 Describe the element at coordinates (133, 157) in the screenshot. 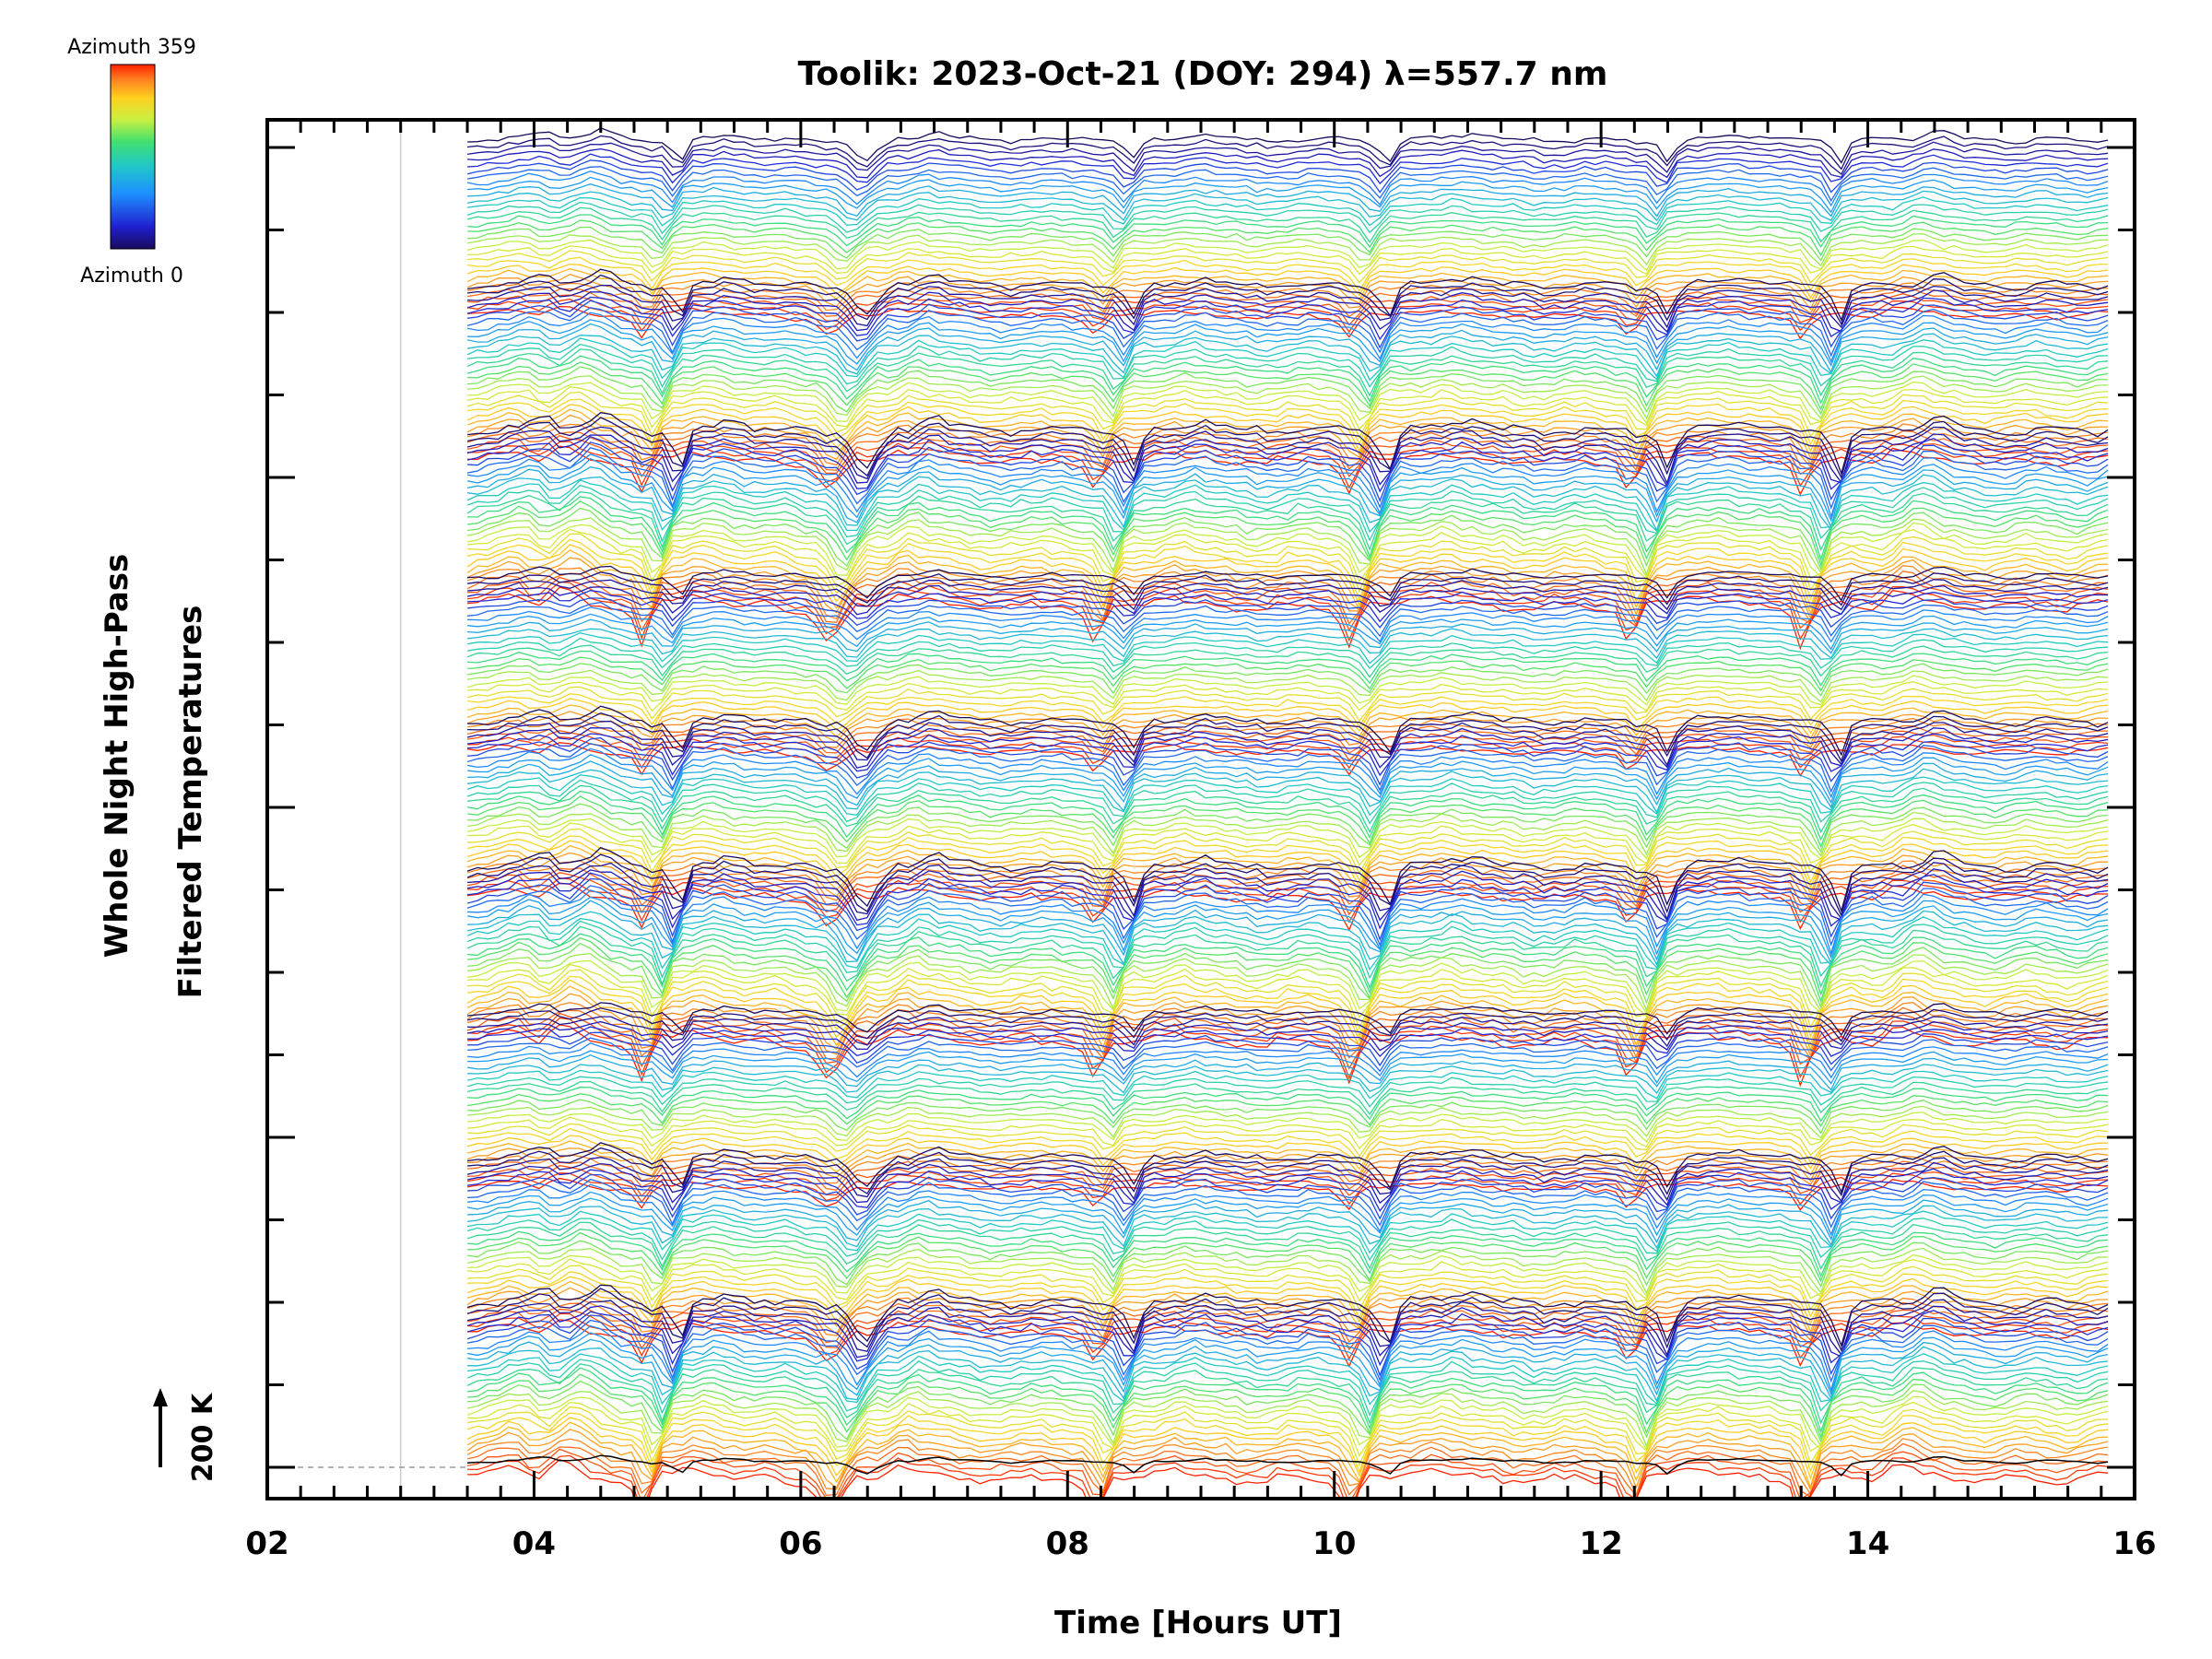

I see `colorbar-gradient` at that location.